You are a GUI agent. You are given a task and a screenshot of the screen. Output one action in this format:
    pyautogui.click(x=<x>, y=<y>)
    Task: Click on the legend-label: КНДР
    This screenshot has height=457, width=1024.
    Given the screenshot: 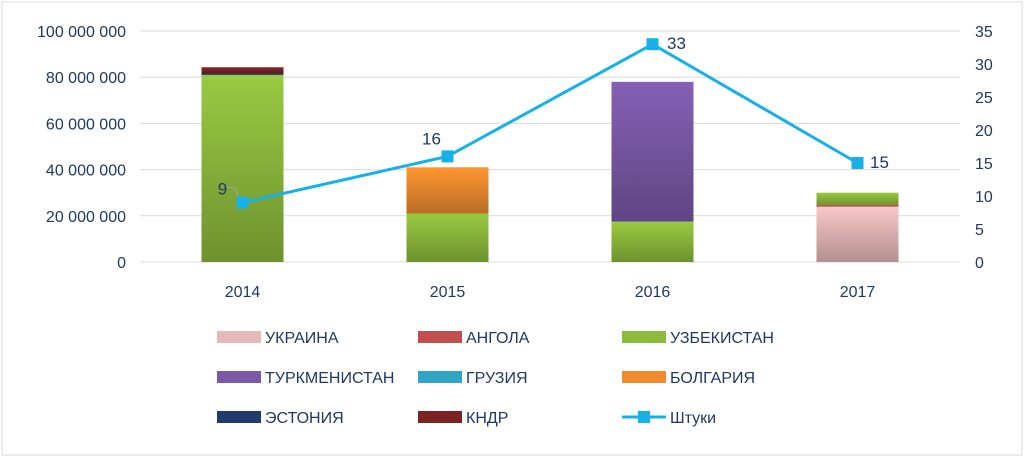 What is the action you would take?
    pyautogui.click(x=487, y=418)
    